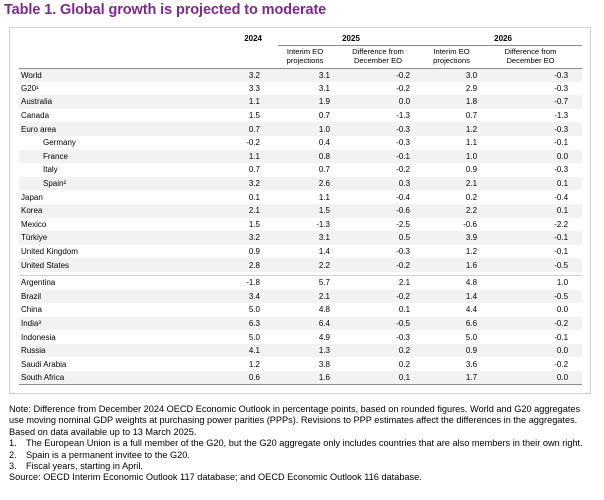 The width and height of the screenshot is (604, 500). What do you see at coordinates (378, 102) in the screenshot?
I see `difference-2025: 0.0` at bounding box center [378, 102].